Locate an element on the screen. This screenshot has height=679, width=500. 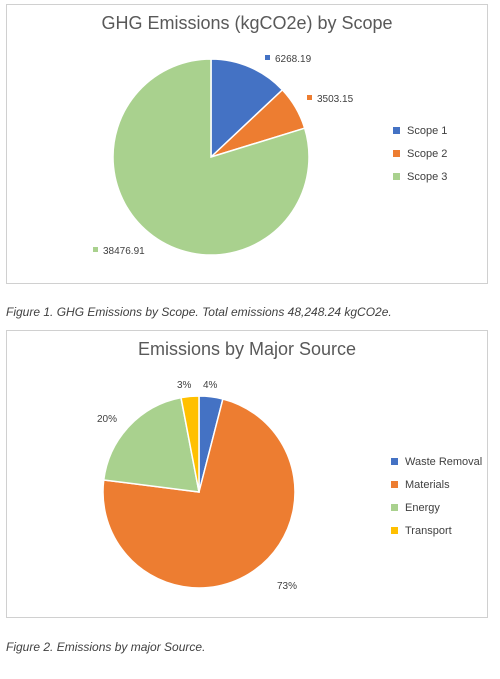
legend-label: Transport is located at coordinates (428, 530).